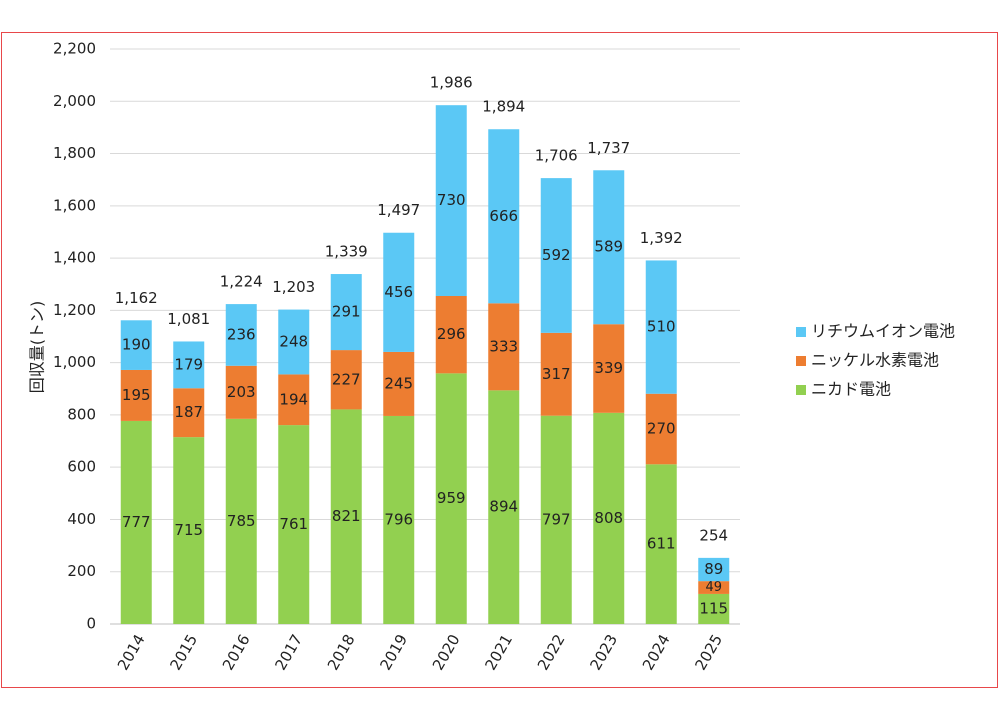  I want to click on data-label: 270, so click(661, 429).